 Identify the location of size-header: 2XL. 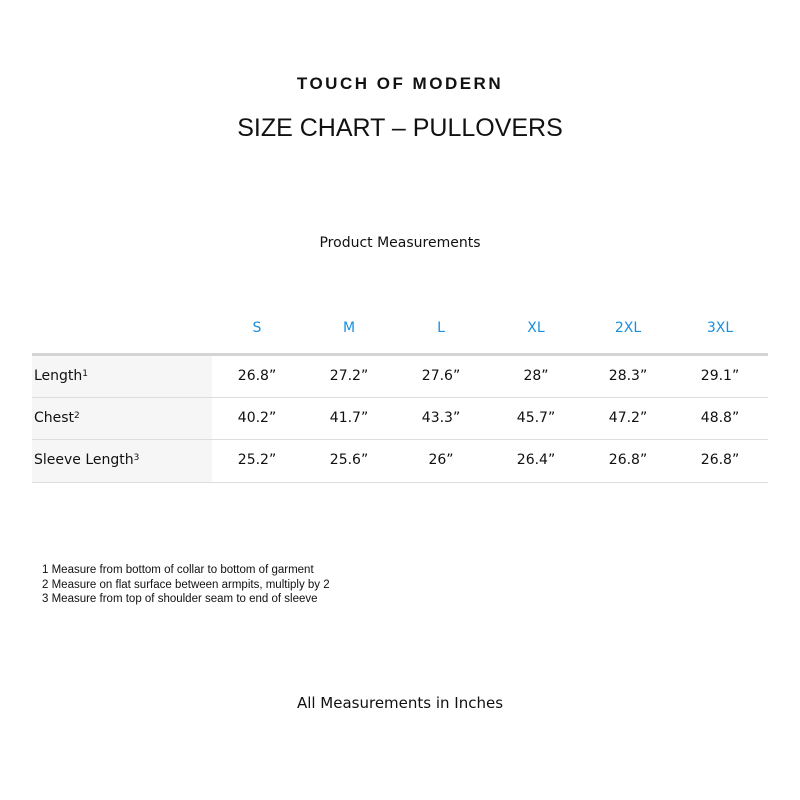
(628, 328).